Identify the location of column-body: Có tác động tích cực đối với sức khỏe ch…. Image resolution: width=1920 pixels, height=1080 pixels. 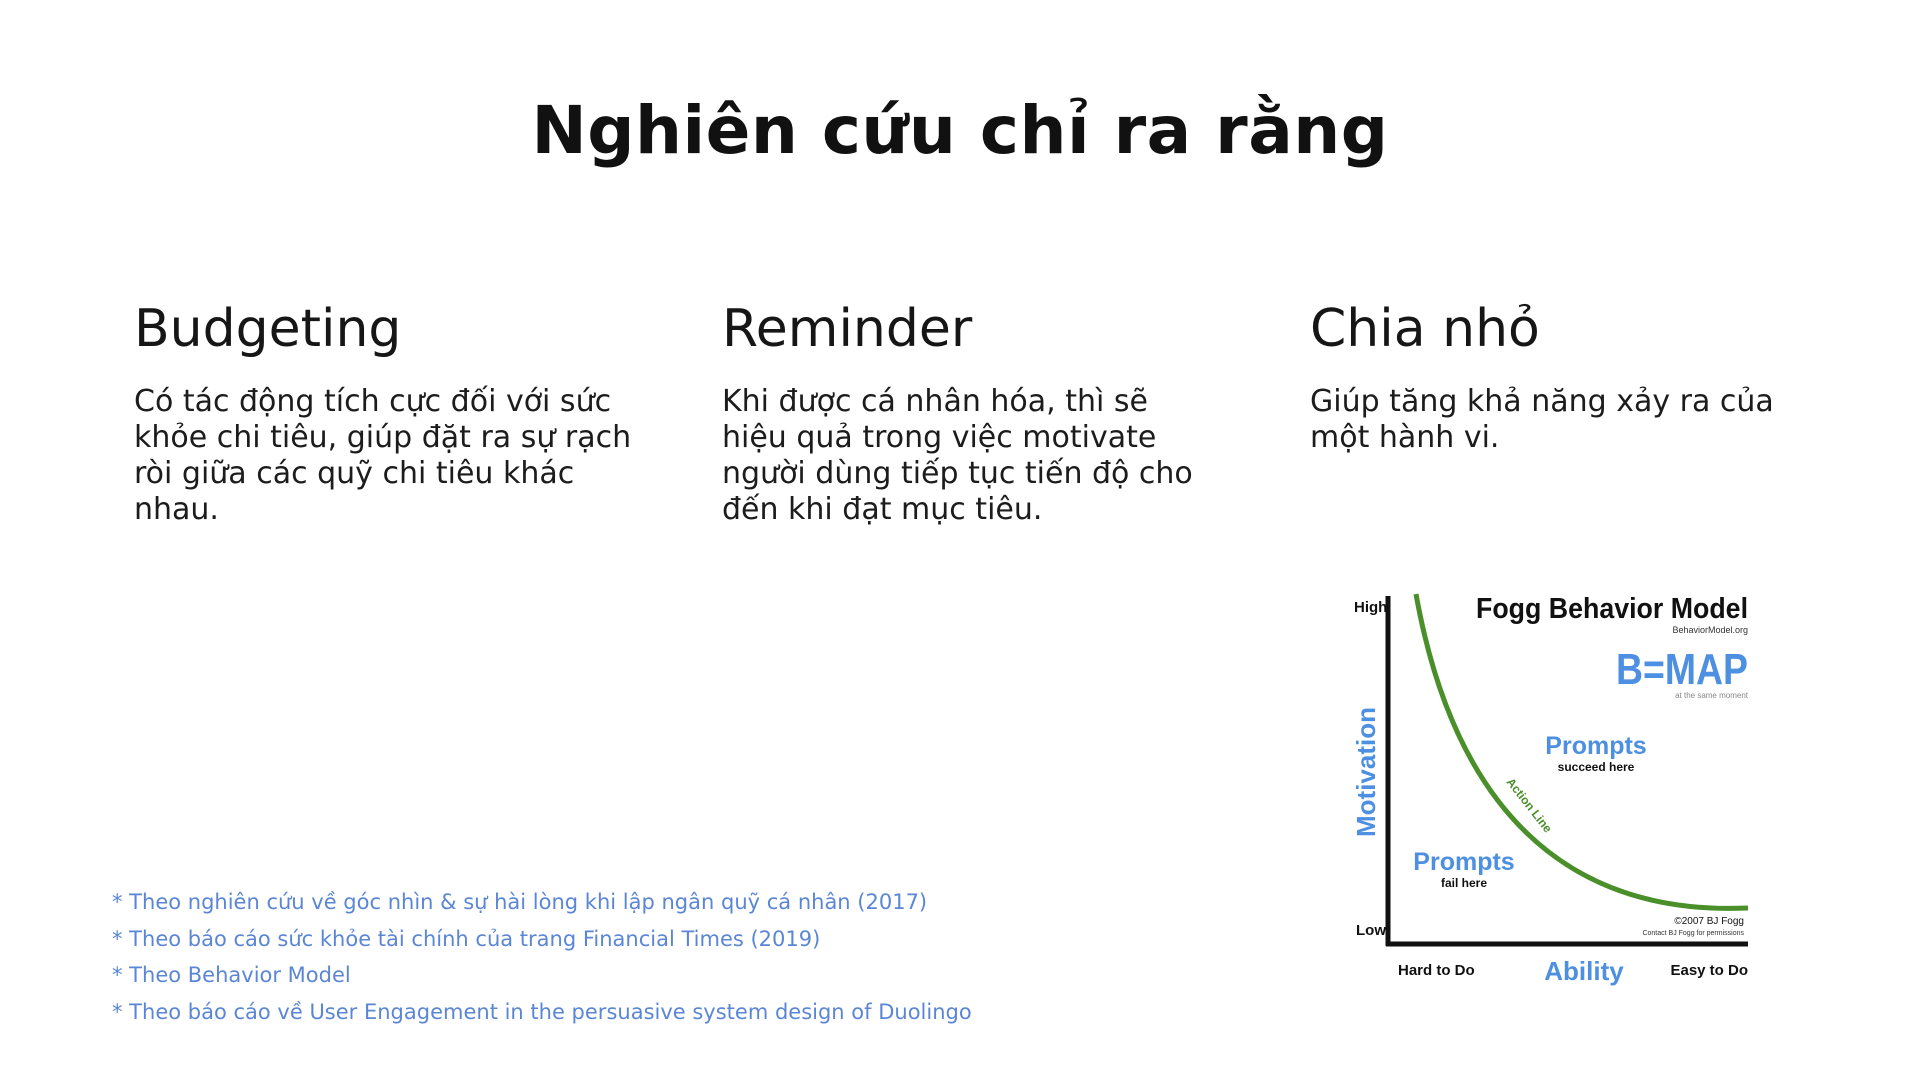
(383, 455).